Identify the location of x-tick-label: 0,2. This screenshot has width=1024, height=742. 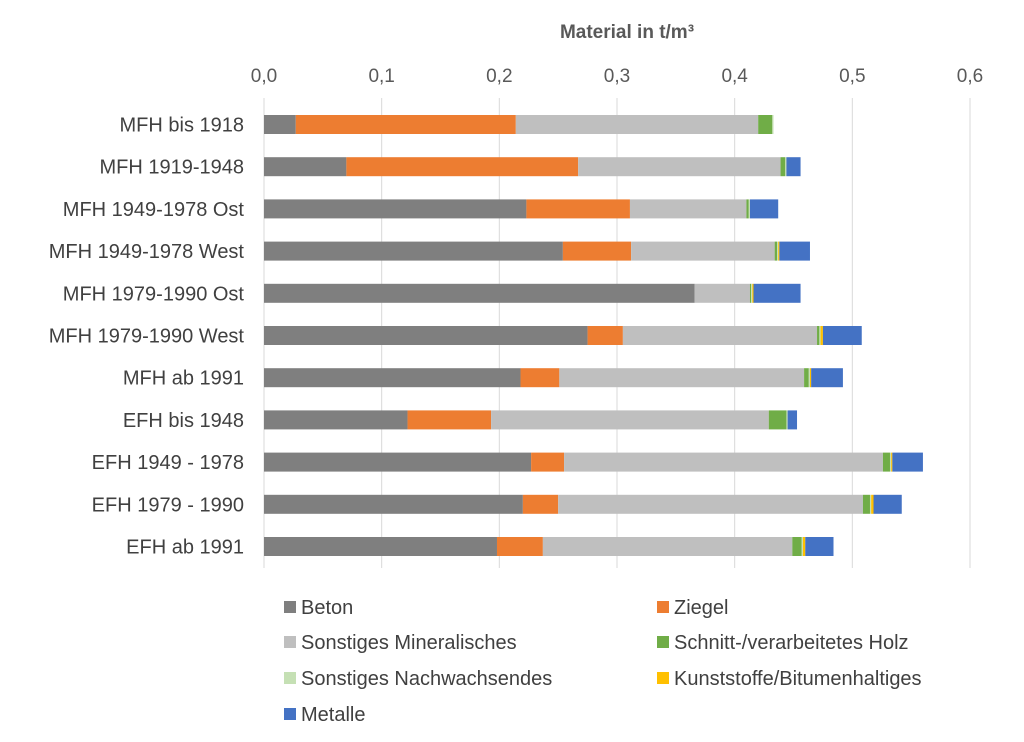
(499, 76).